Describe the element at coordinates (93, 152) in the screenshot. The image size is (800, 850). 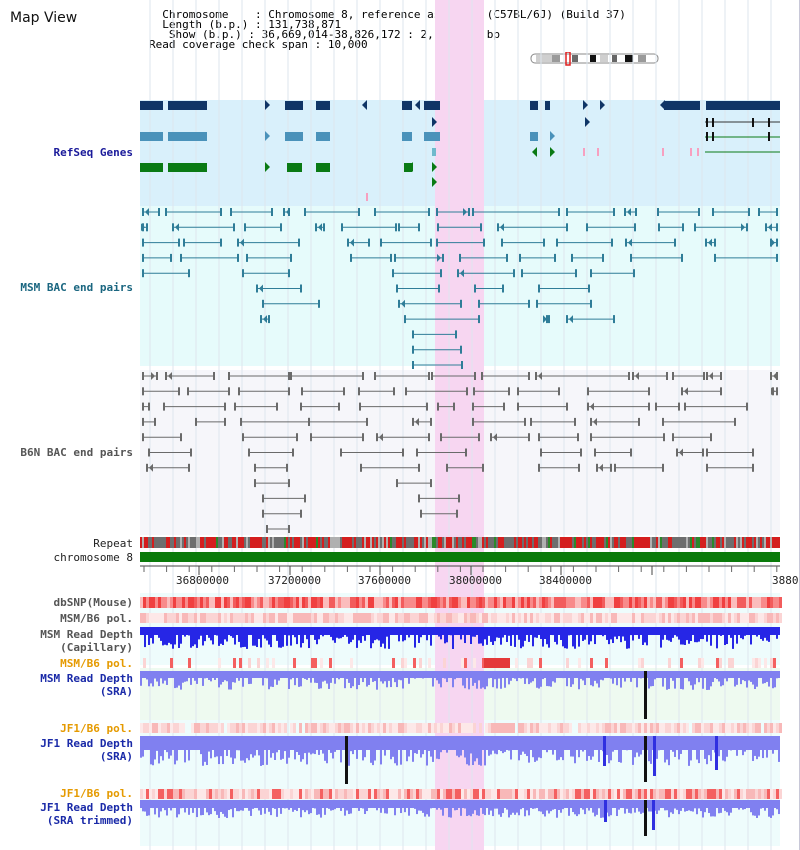
I see `track-label-refseq: RefSeq Genes` at that location.